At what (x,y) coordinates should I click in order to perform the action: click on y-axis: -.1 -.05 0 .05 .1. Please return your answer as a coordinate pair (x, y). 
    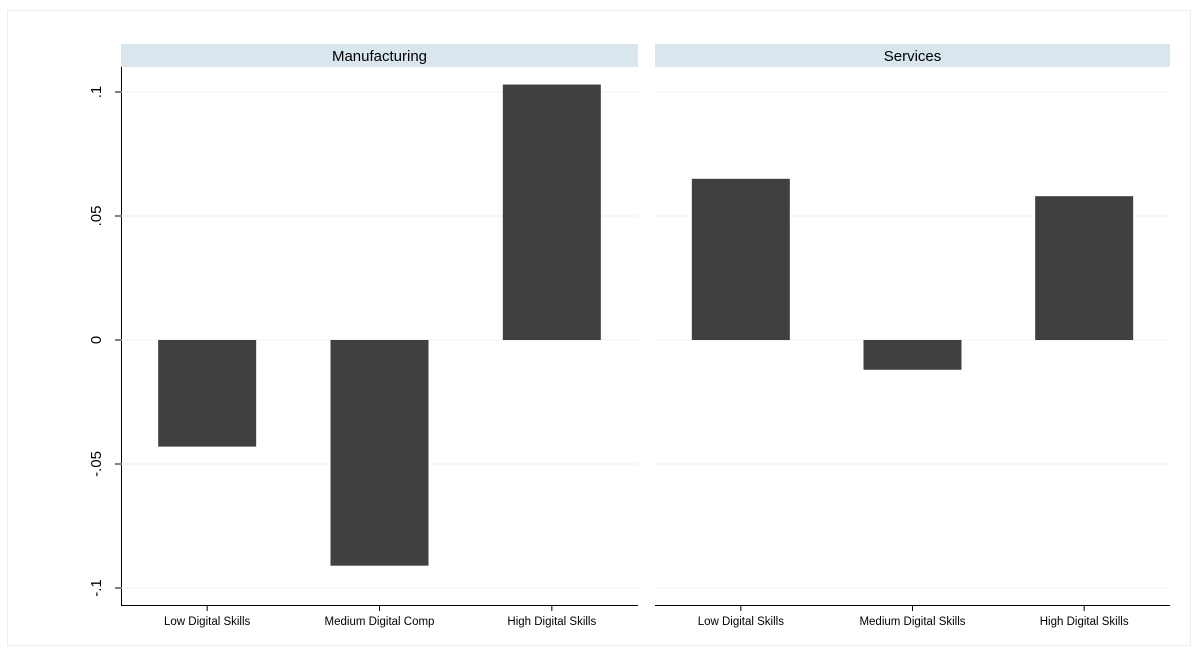
    Looking at the image, I should click on (105, 336).